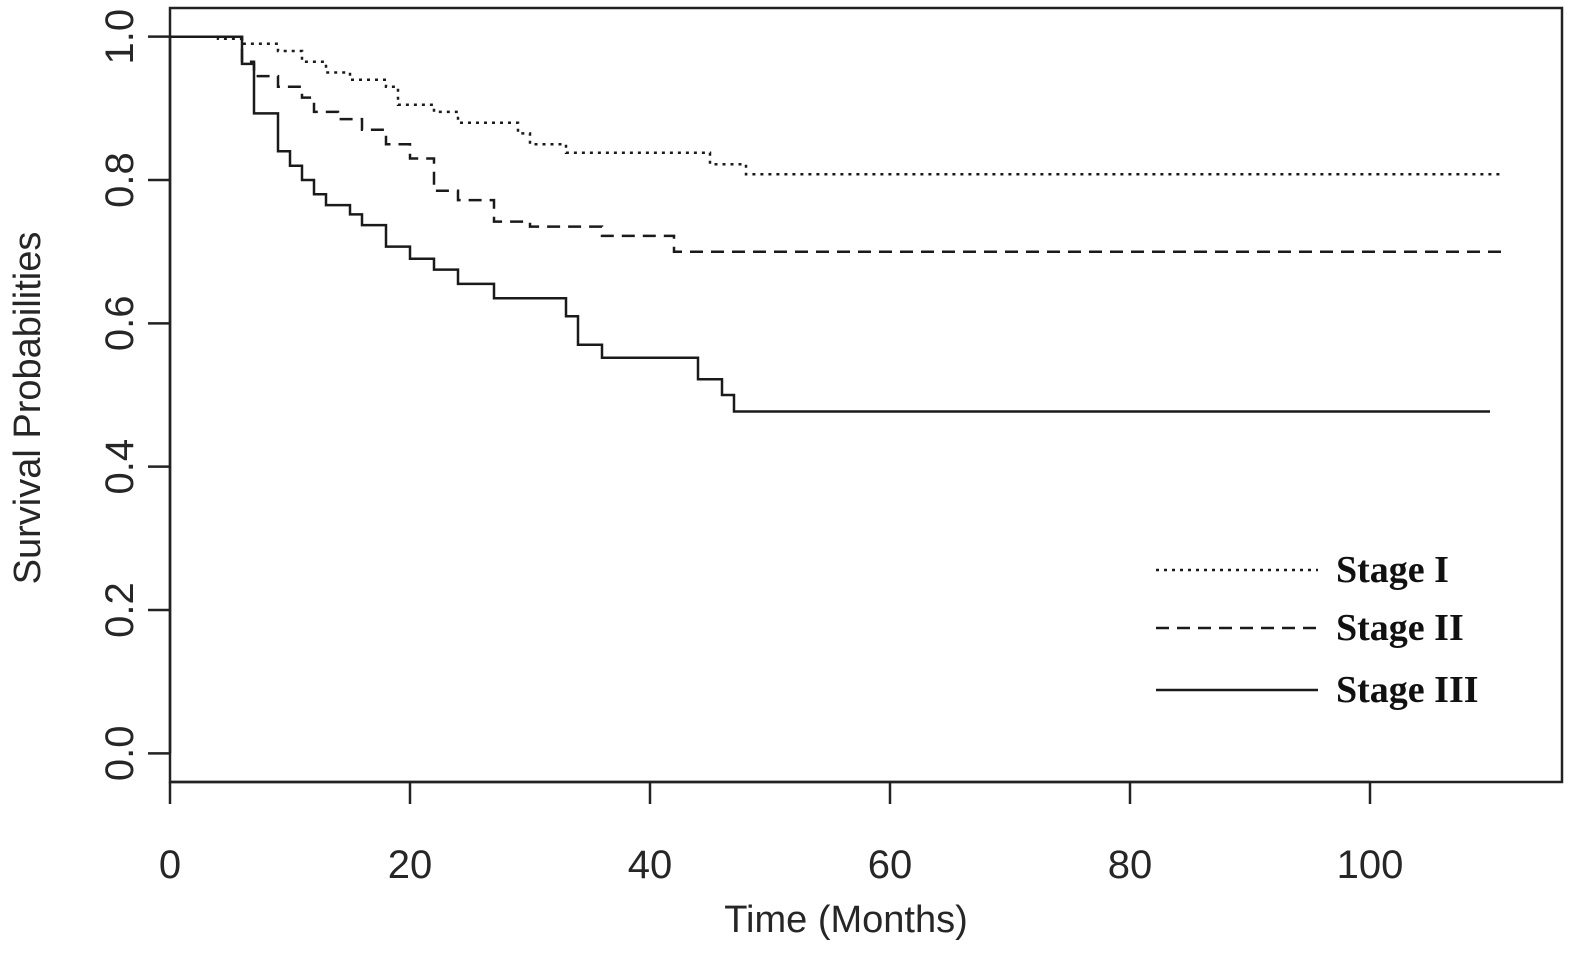  What do you see at coordinates (120, 754) in the screenshot?
I see `y-tick-label: 0.0` at bounding box center [120, 754].